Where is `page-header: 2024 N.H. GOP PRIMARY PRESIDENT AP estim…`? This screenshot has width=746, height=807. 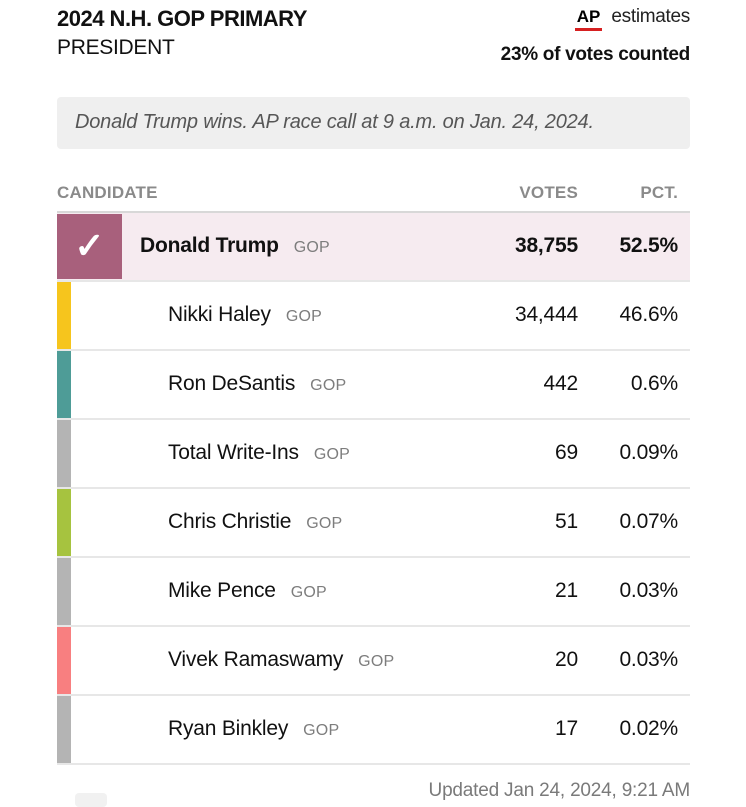
page-header: 2024 N.H. GOP PRIMARY PRESIDENT AP estim… is located at coordinates (373, 33).